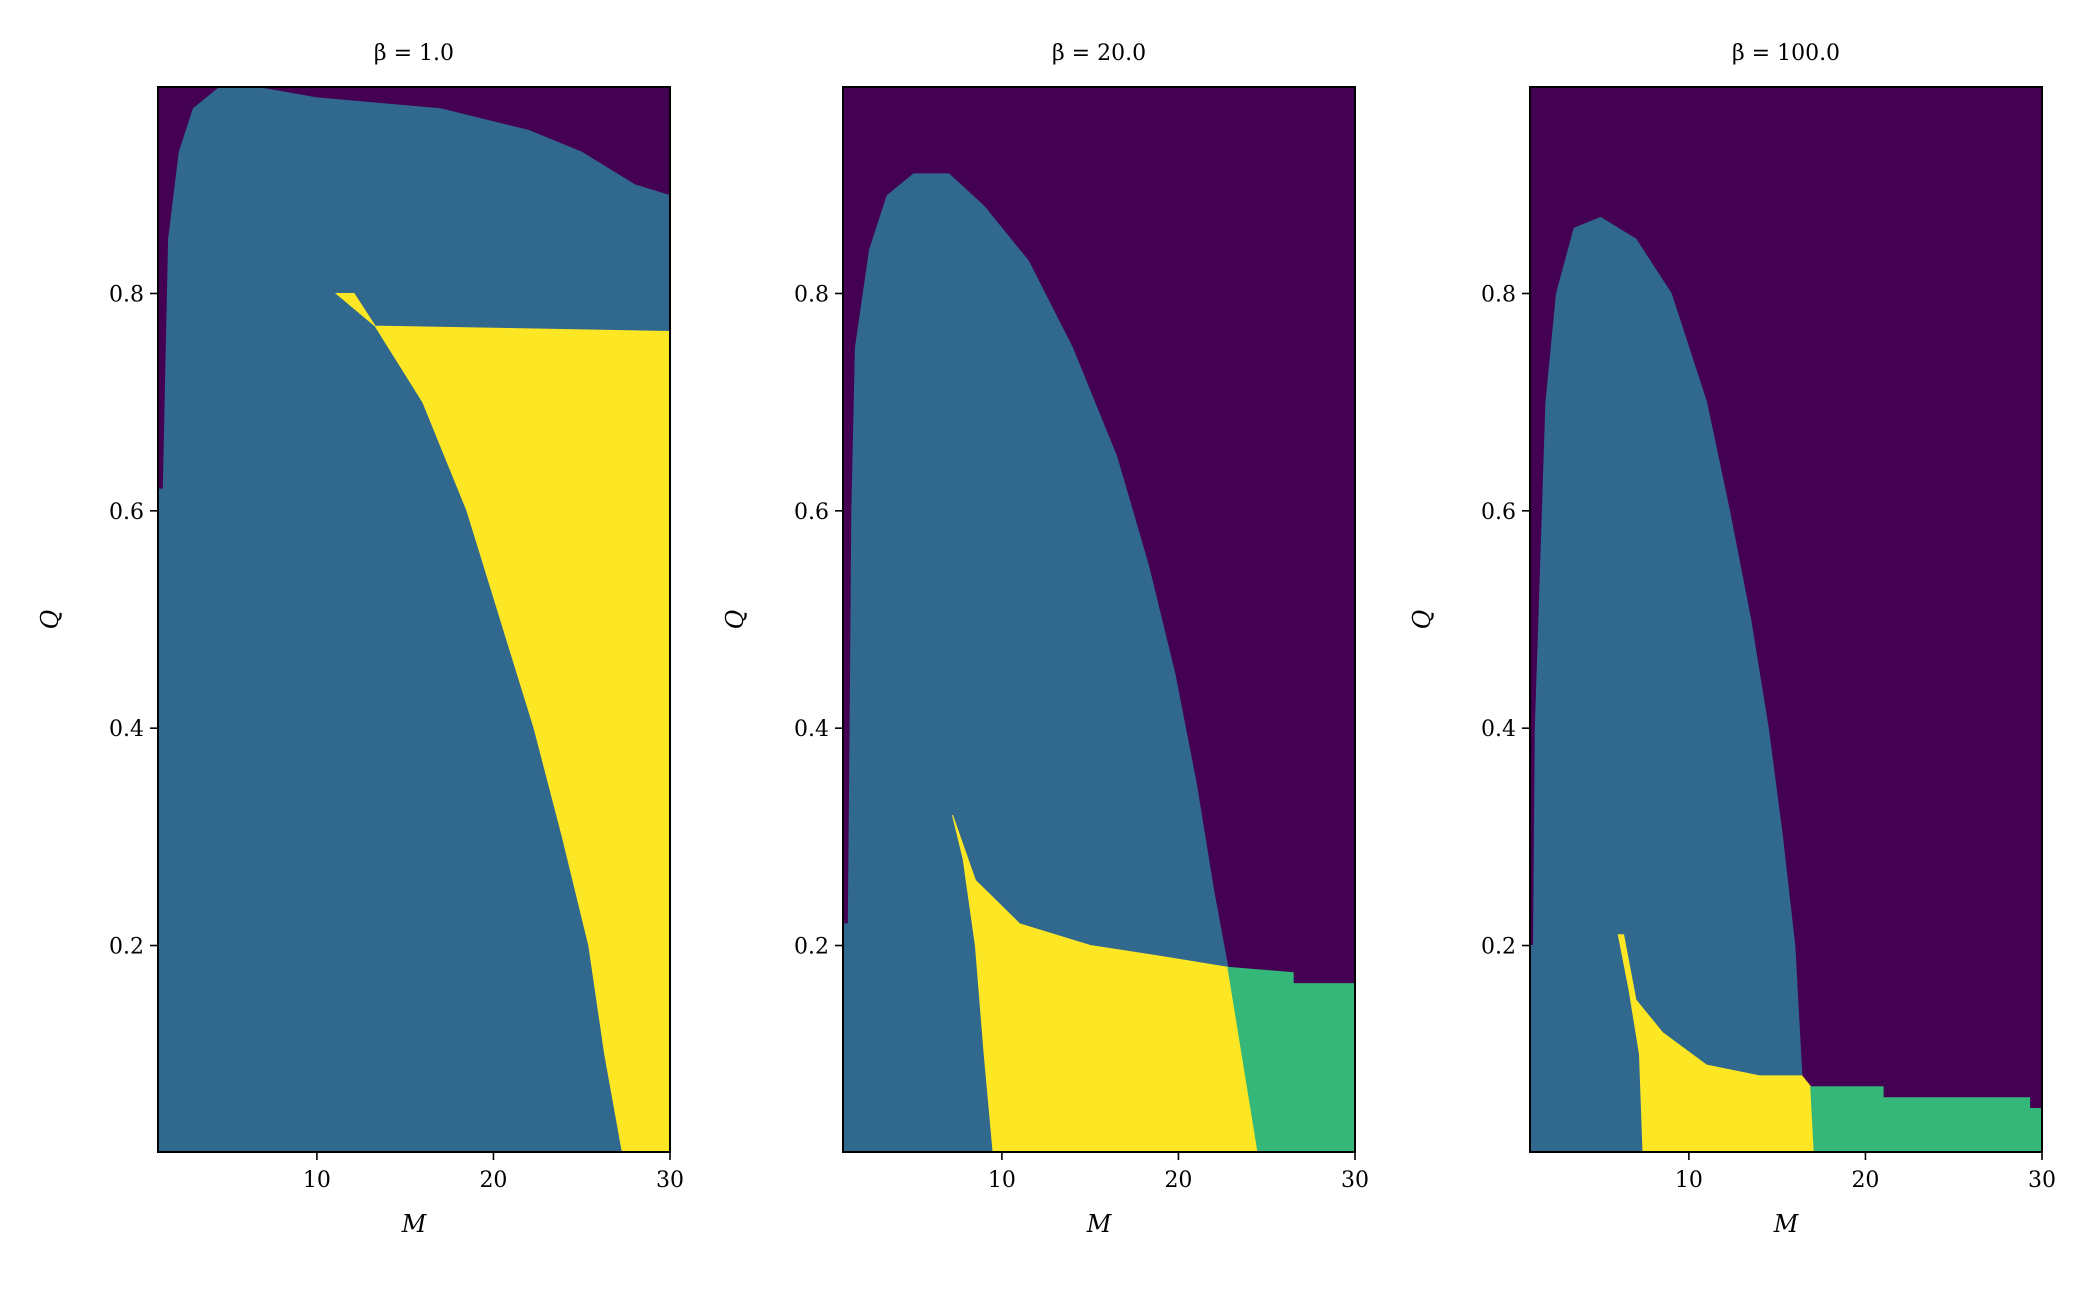 This screenshot has height=1293, width=2092. I want to click on panel-title: β = 1.0, so click(414, 53).